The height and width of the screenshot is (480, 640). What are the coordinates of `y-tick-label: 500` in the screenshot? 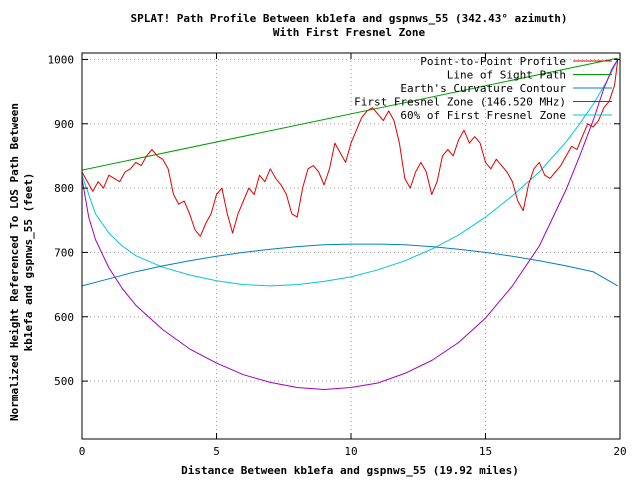 It's located at (64, 381).